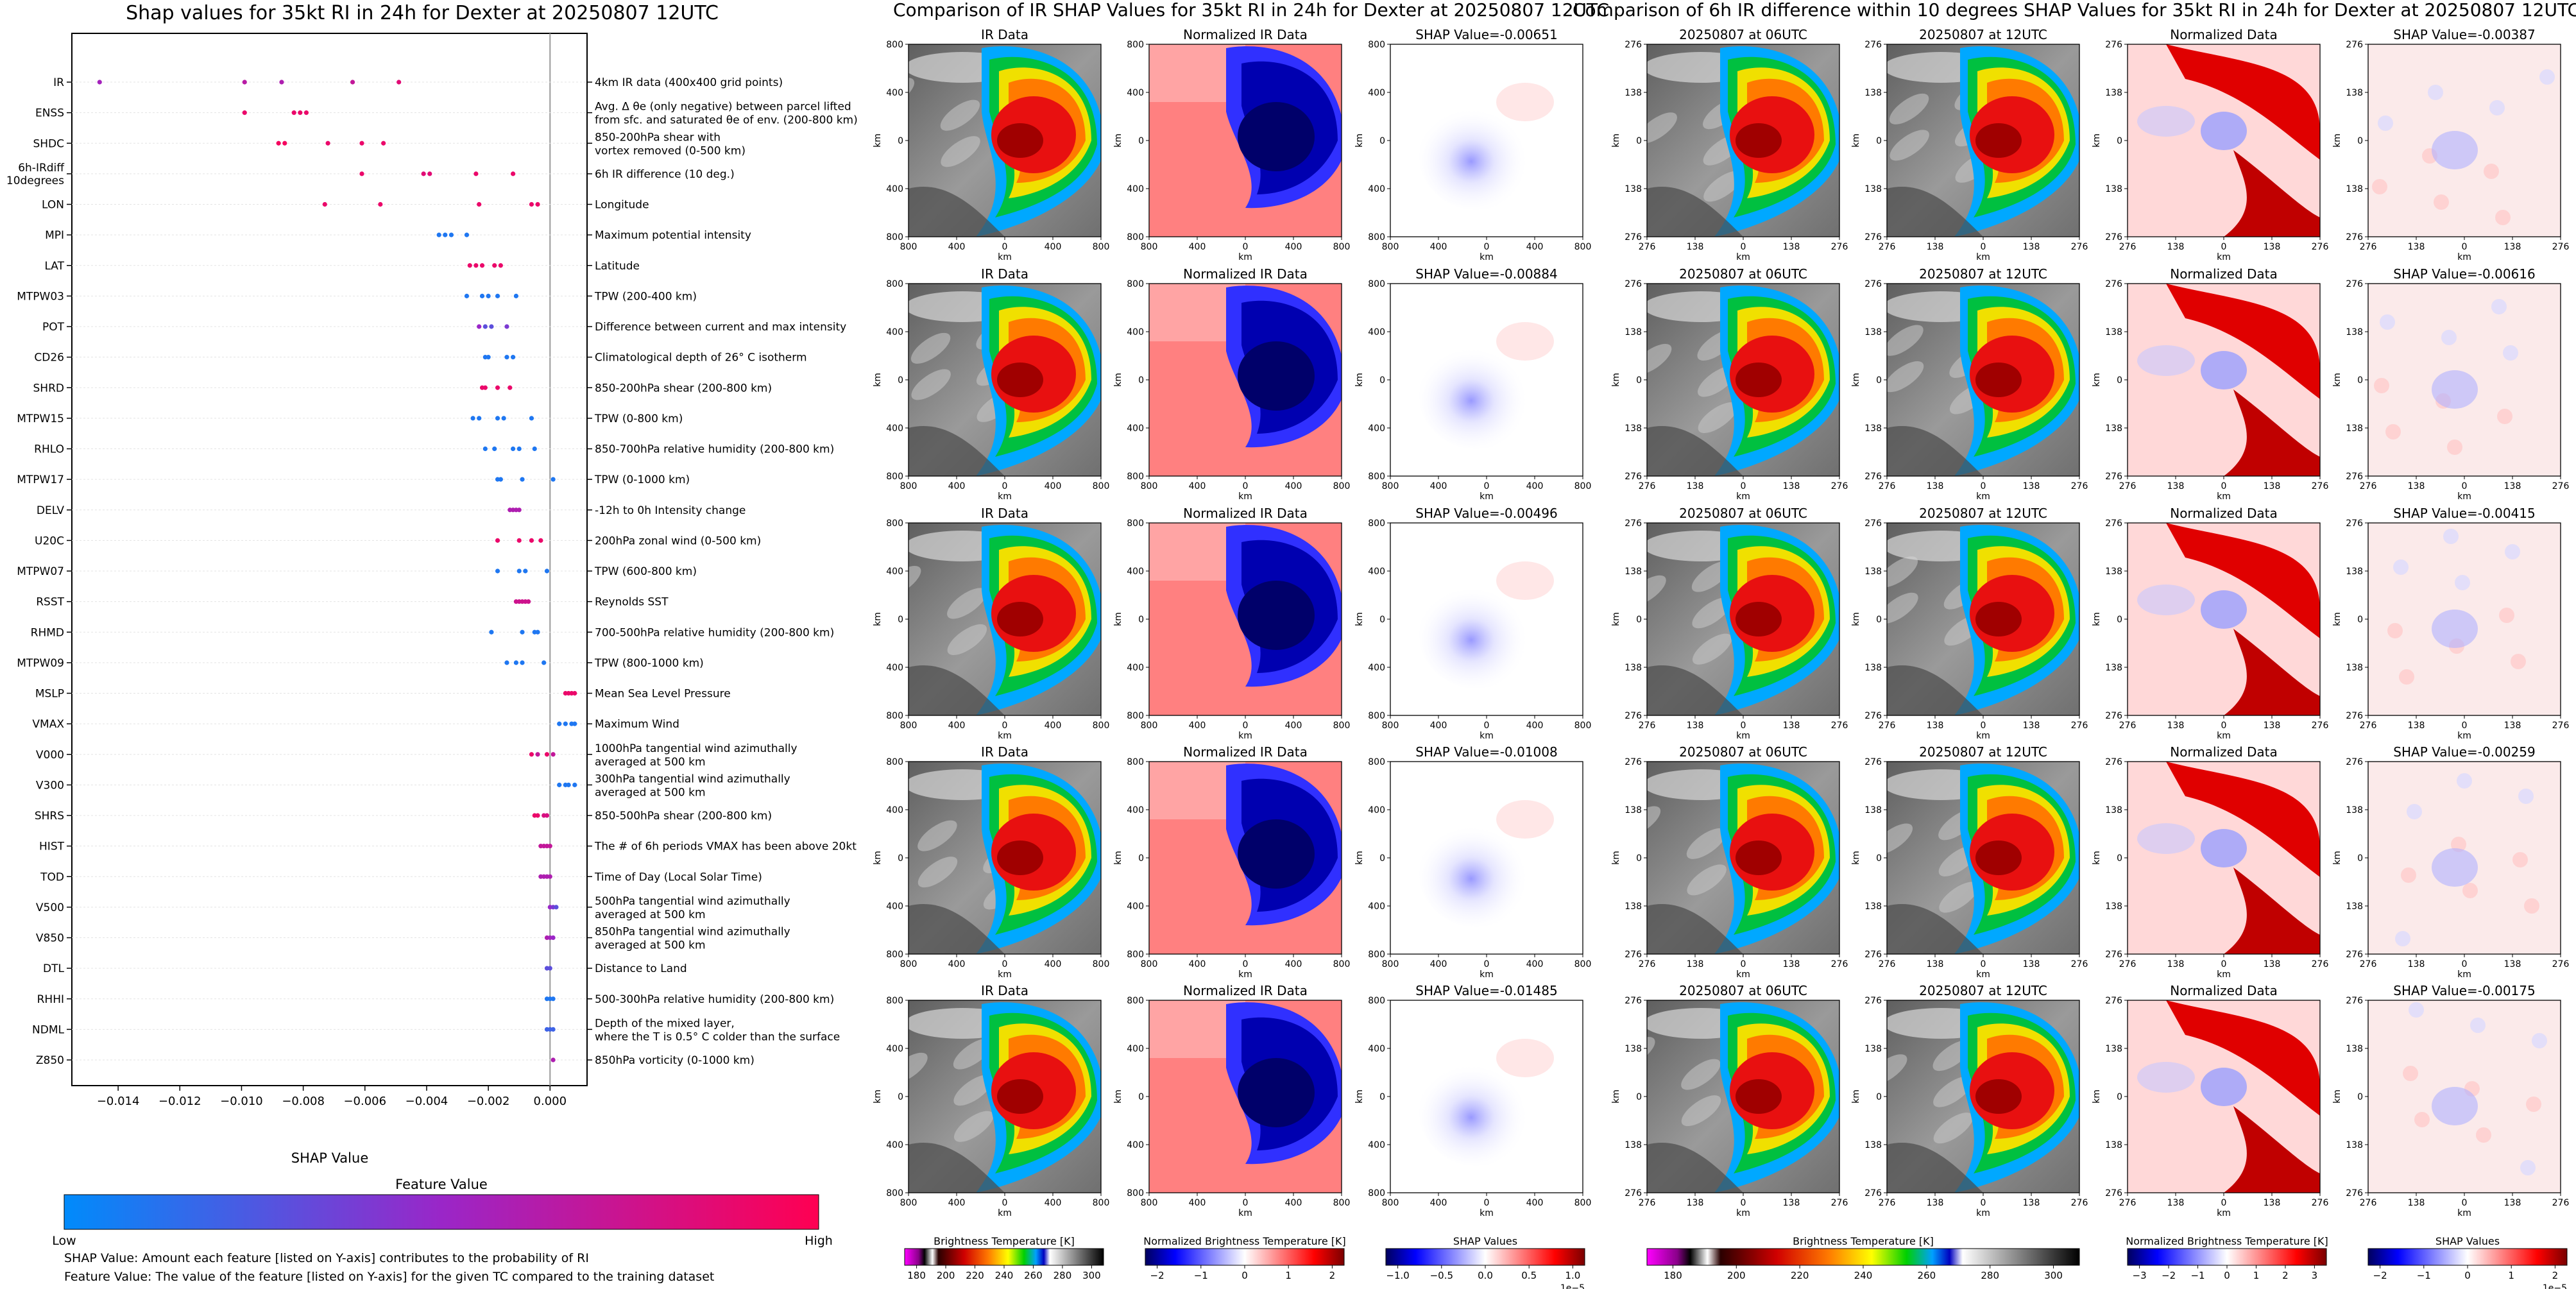  I want to click on tile-title: SHAP Value=-0.00884, so click(1486, 274).